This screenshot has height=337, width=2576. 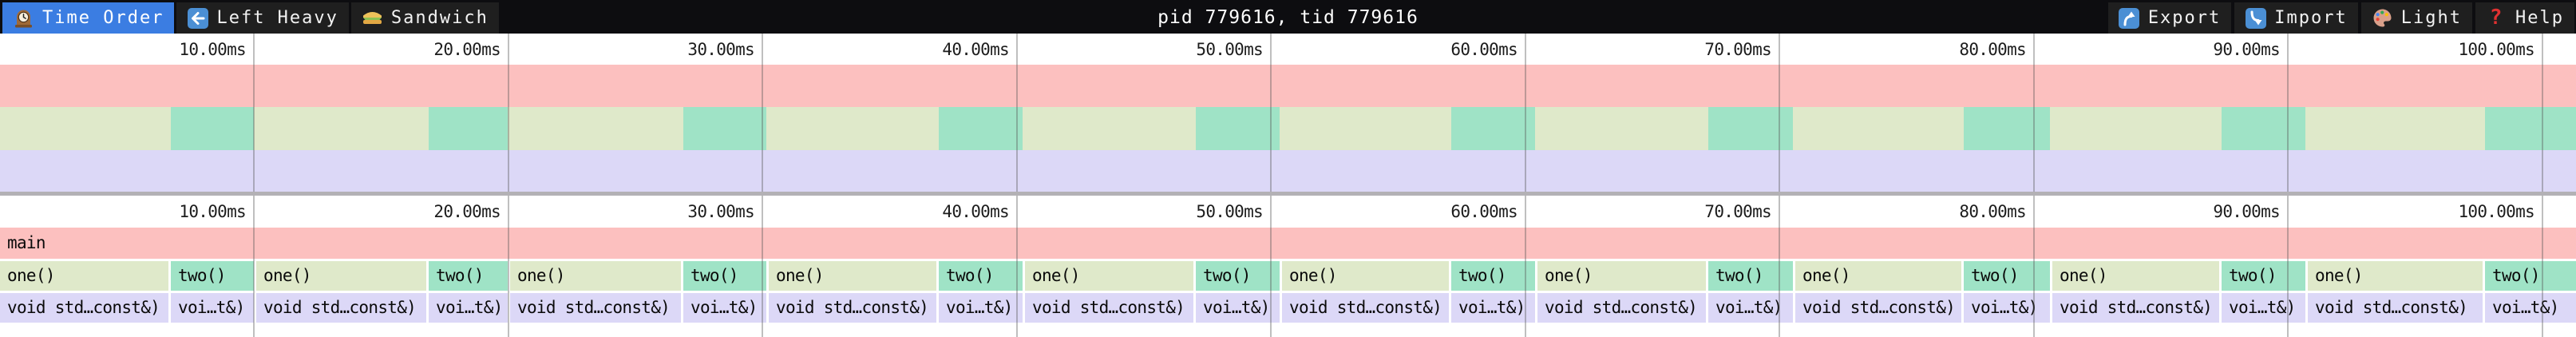 What do you see at coordinates (2496, 18) in the screenshot?
I see `help-icon: ?` at bounding box center [2496, 18].